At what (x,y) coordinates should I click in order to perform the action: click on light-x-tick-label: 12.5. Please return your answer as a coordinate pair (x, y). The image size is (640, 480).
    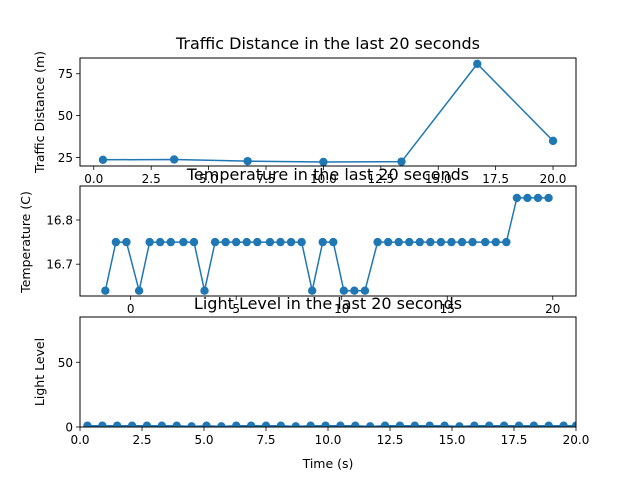
    Looking at the image, I should click on (390, 440).